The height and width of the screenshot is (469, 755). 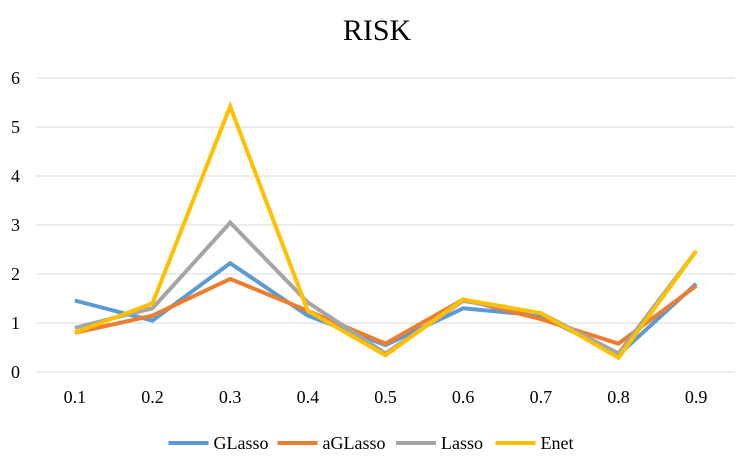 What do you see at coordinates (15, 78) in the screenshot?
I see `y-tick-label: 6` at bounding box center [15, 78].